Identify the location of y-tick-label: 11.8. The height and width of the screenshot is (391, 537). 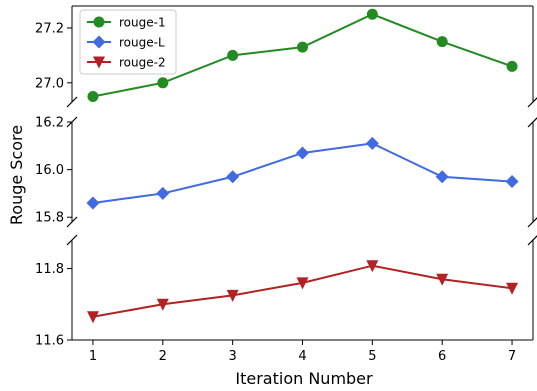
(49, 269).